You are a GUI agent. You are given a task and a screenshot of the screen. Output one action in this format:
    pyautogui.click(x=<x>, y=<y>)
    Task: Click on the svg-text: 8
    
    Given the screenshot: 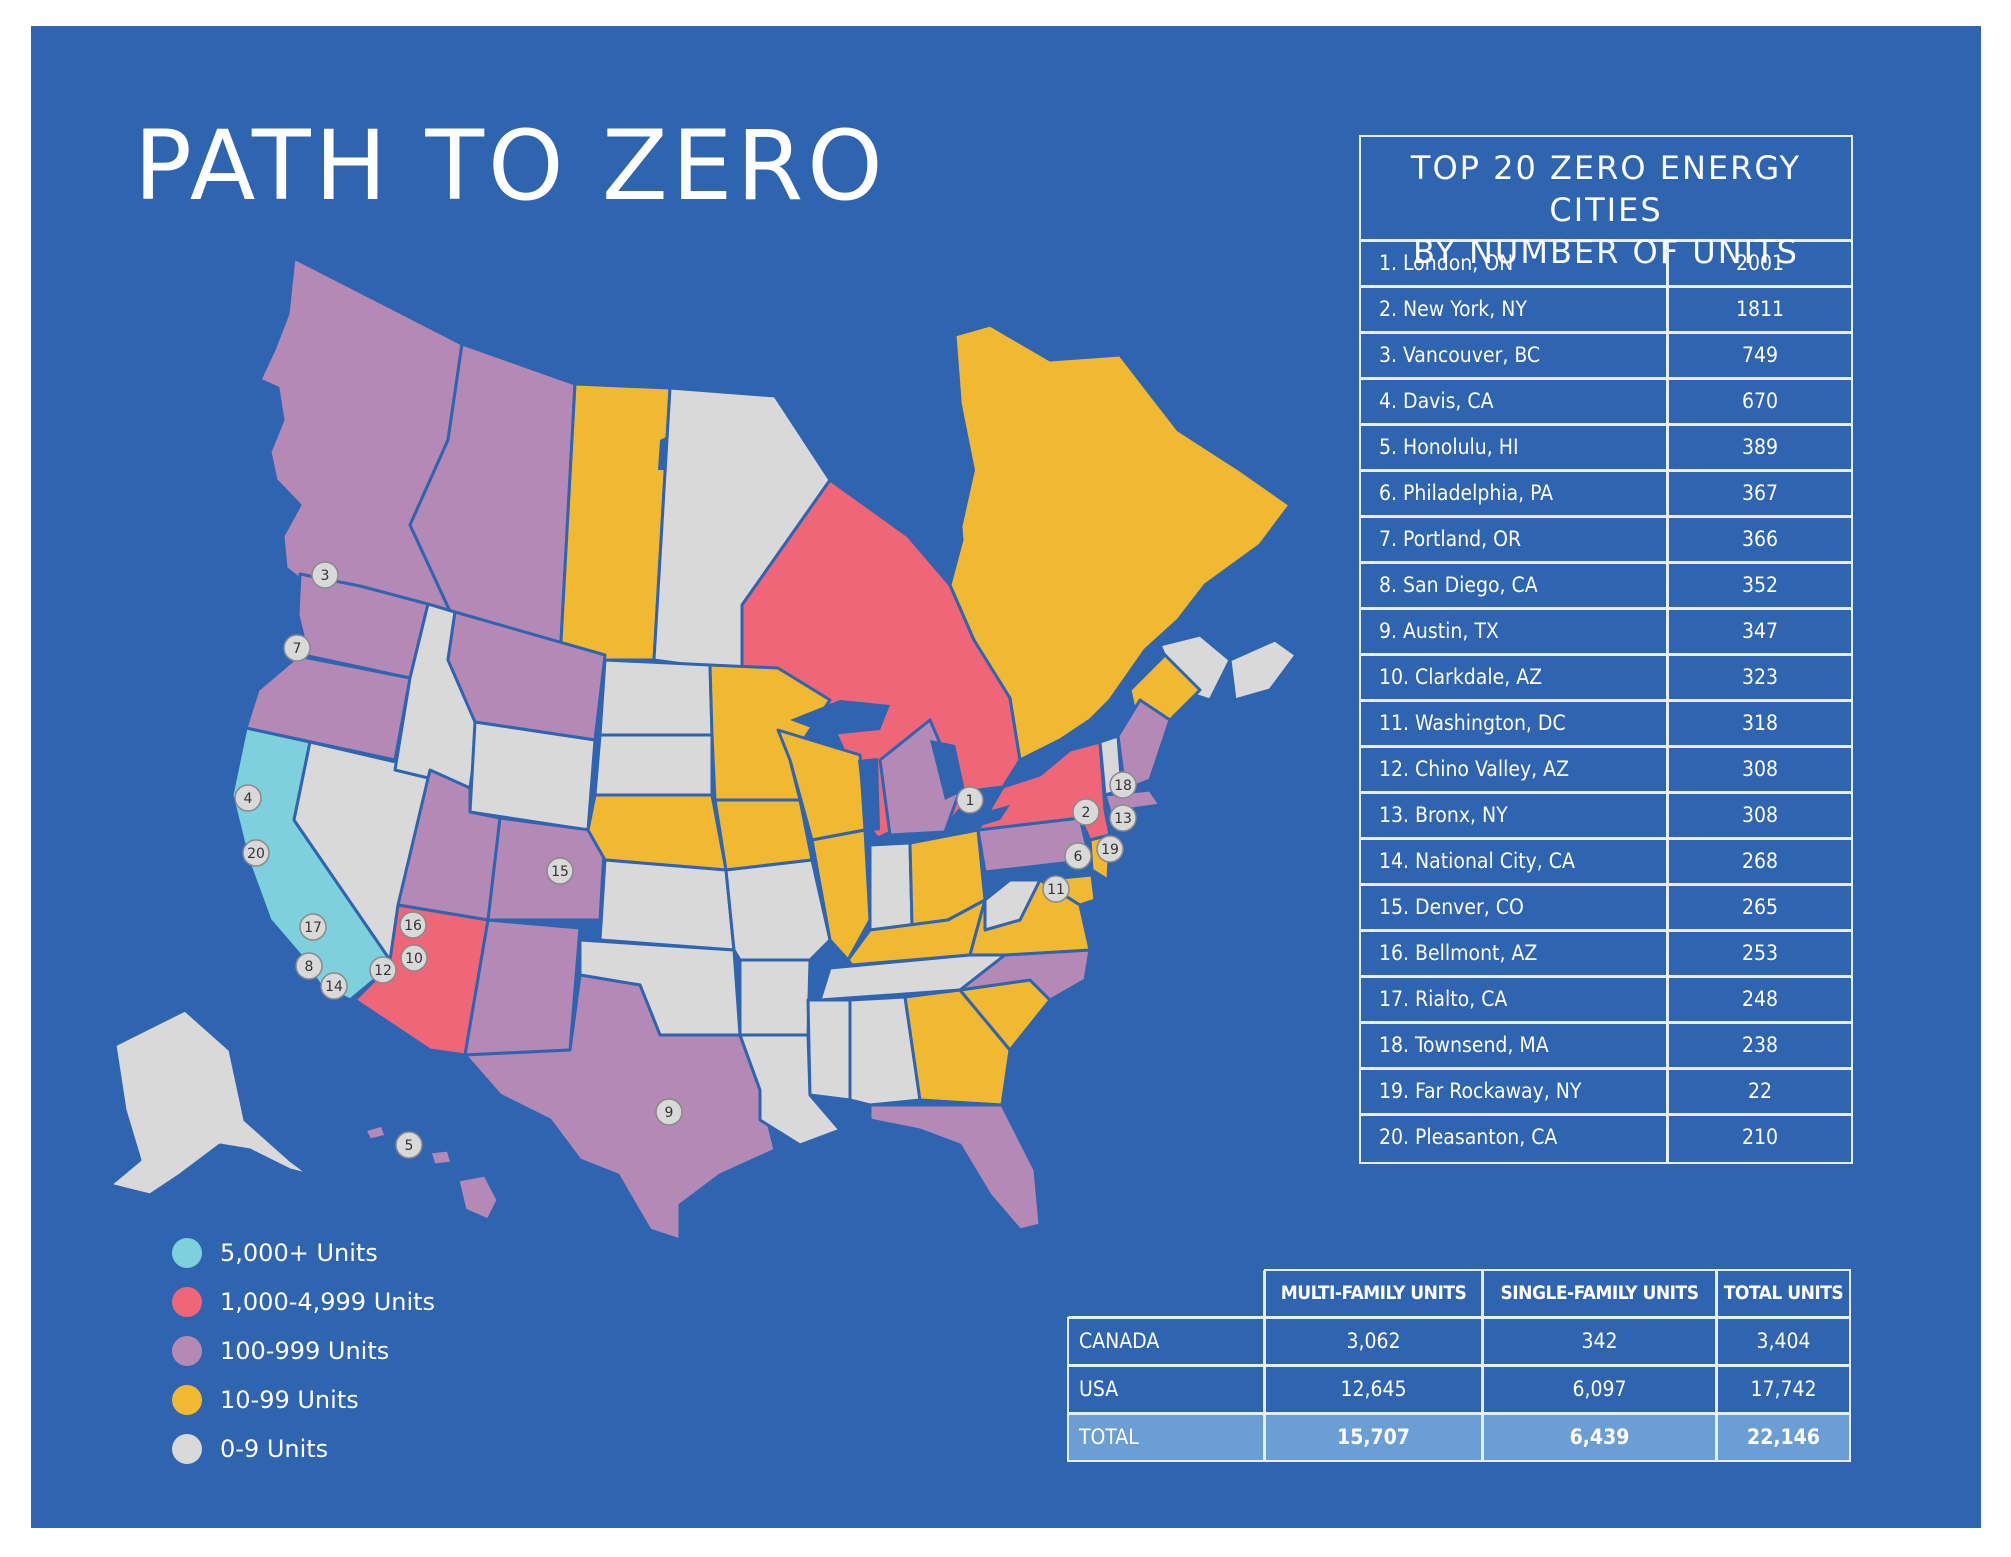 What is the action you would take?
    pyautogui.click(x=309, y=967)
    